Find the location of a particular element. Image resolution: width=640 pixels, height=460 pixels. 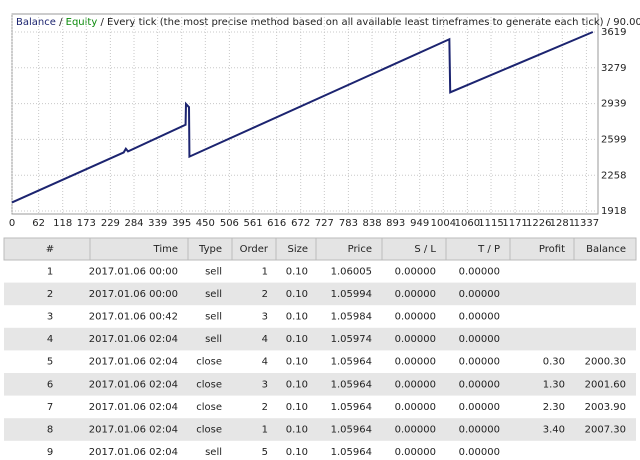

x-tick-label: 1226 is located at coordinates (538, 223).